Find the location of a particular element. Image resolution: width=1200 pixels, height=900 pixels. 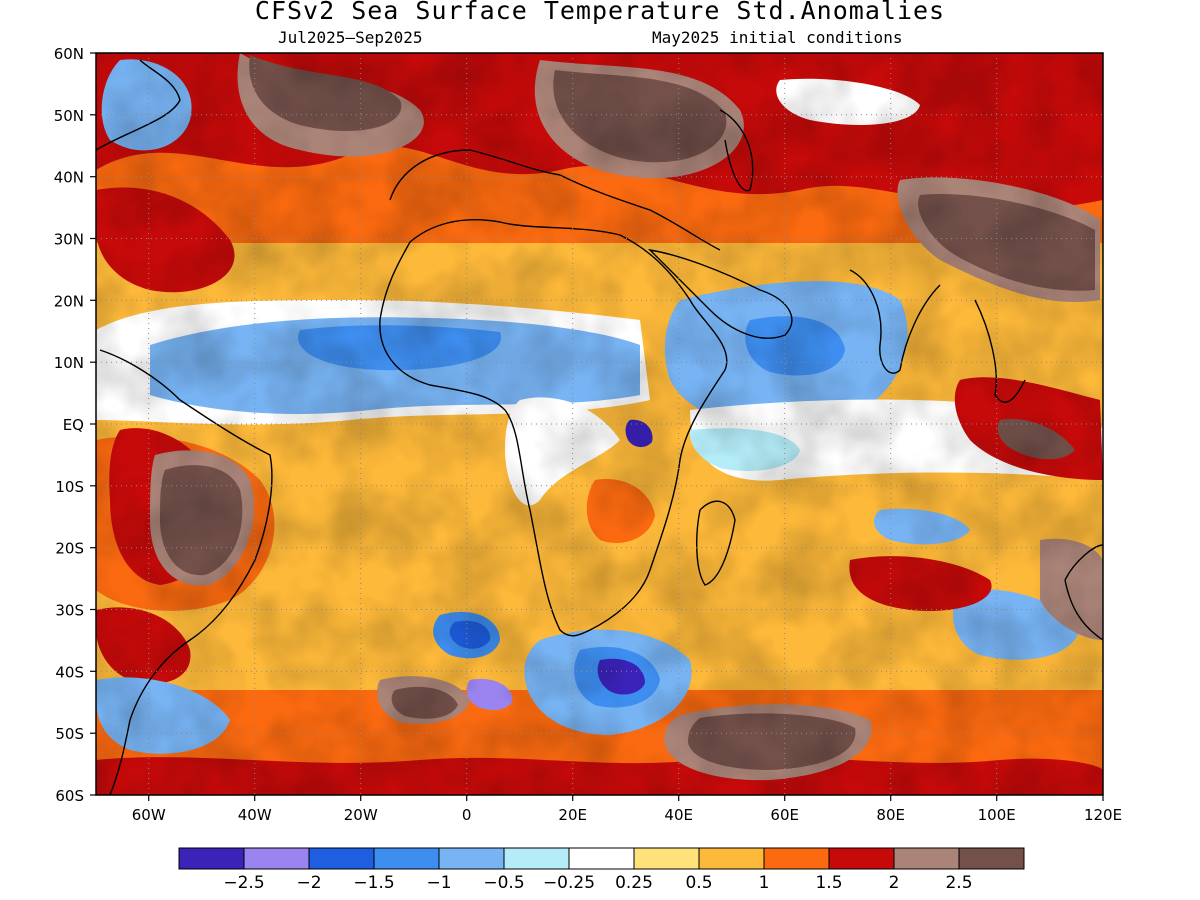

lon-label: 120E is located at coordinates (1103, 815).